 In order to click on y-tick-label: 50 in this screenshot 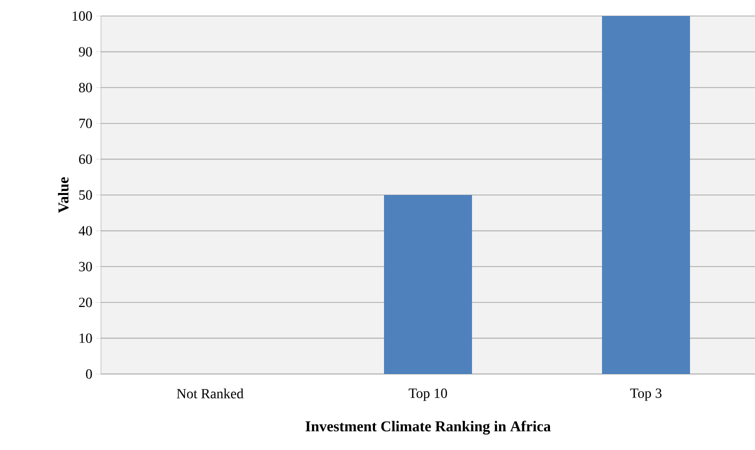, I will do `click(85, 195)`.